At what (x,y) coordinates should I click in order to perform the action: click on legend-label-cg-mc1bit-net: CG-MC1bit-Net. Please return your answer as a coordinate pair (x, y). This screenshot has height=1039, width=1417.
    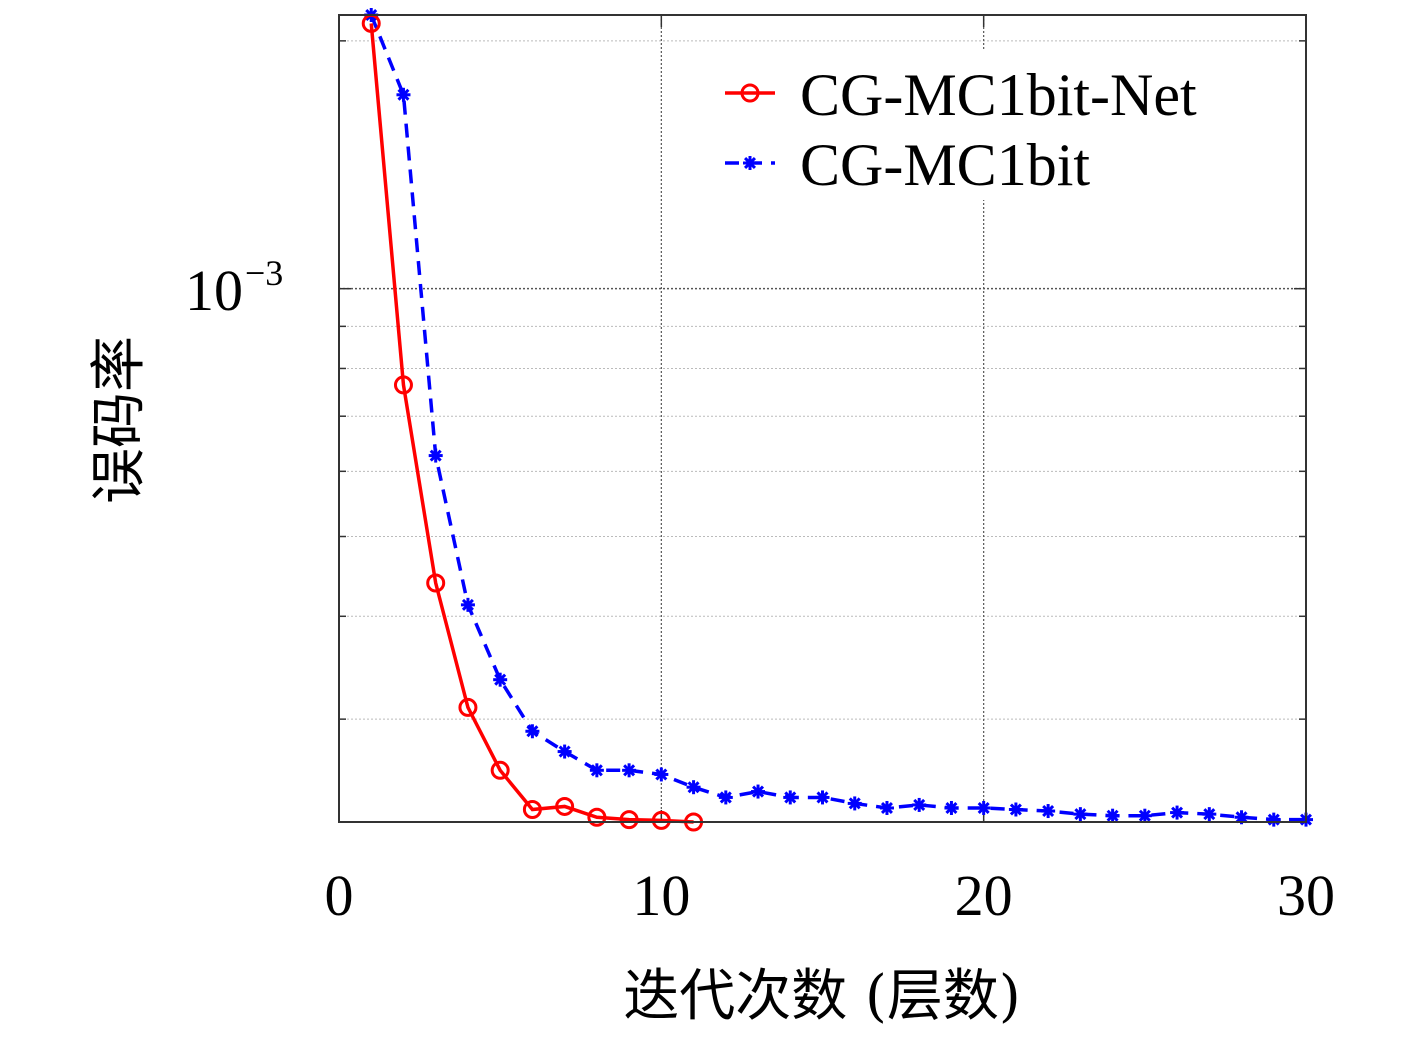
    Looking at the image, I should click on (998, 95).